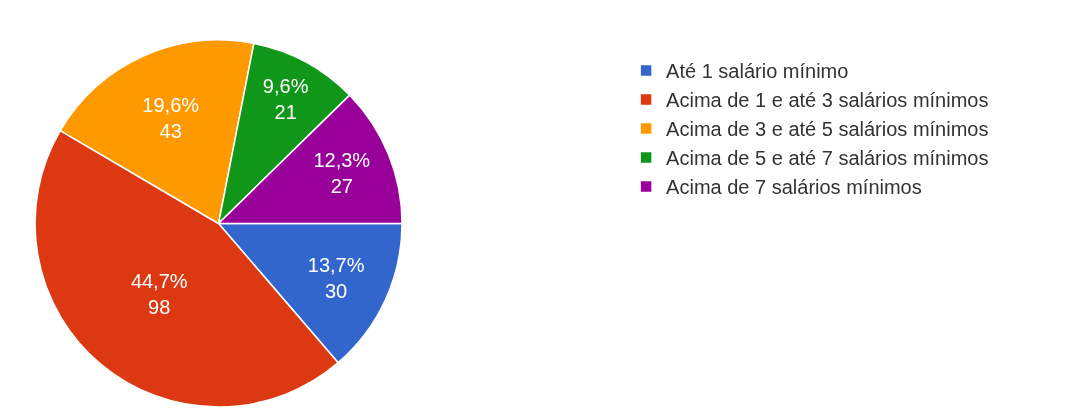 Image resolution: width=1075 pixels, height=412 pixels. What do you see at coordinates (285, 98) in the screenshot?
I see `data-label: 9,6% 21` at bounding box center [285, 98].